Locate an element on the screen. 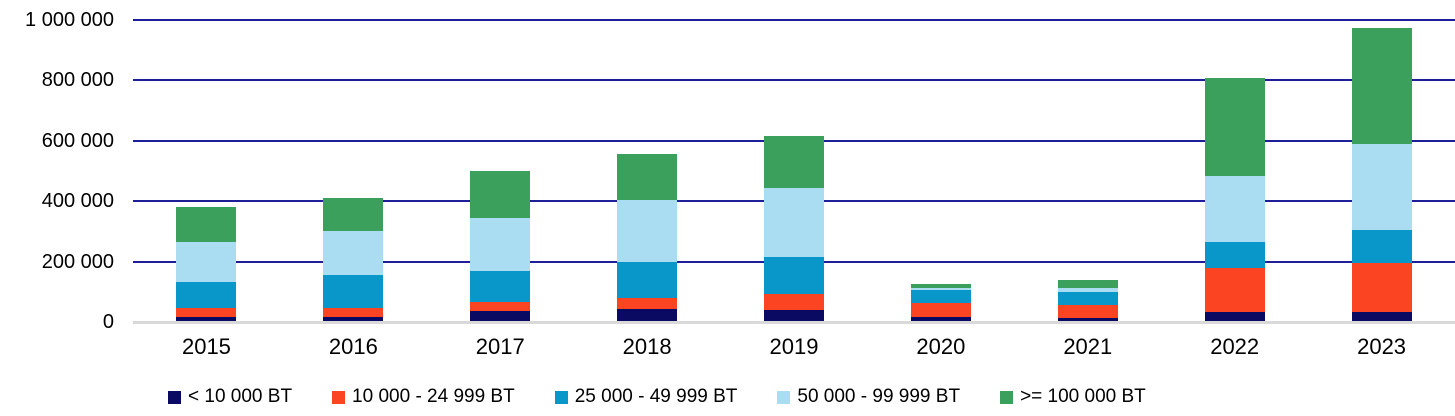  legend-item: 50 000 - 99 999 BT is located at coordinates (868, 397).